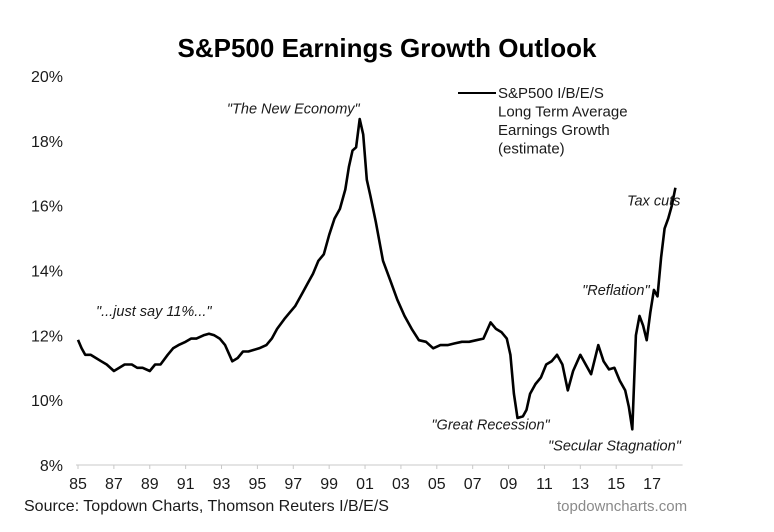 The height and width of the screenshot is (532, 774). I want to click on annotation-label: "Secular Stagnation", so click(615, 446).